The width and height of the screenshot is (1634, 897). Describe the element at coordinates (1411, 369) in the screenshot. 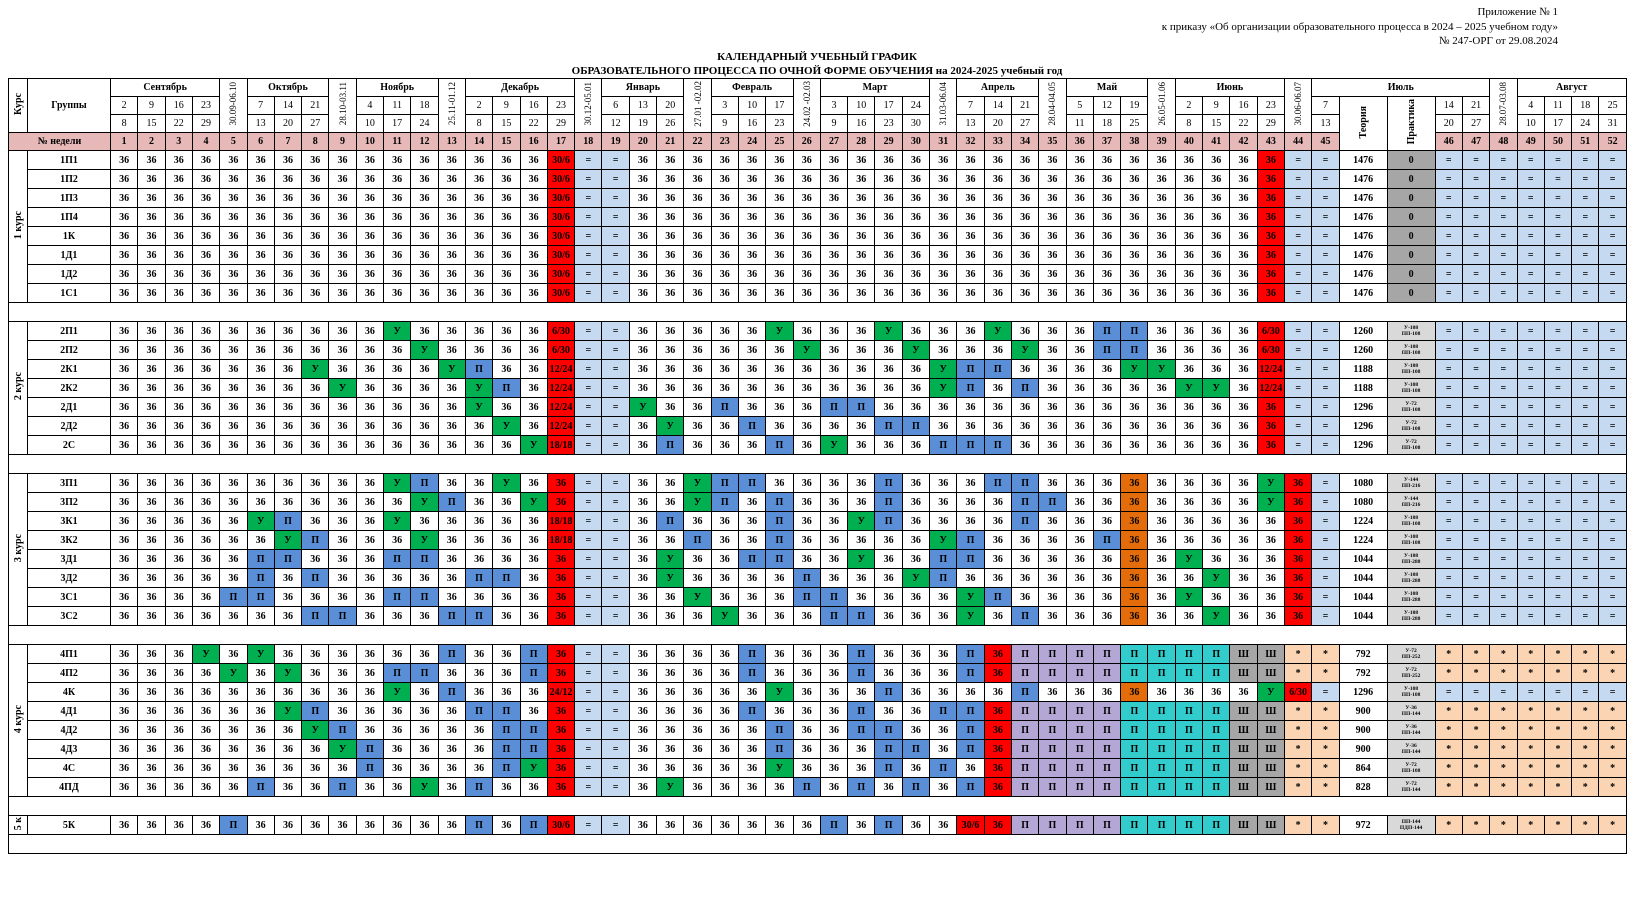

I see `cell: У-108 ПП-108` at that location.